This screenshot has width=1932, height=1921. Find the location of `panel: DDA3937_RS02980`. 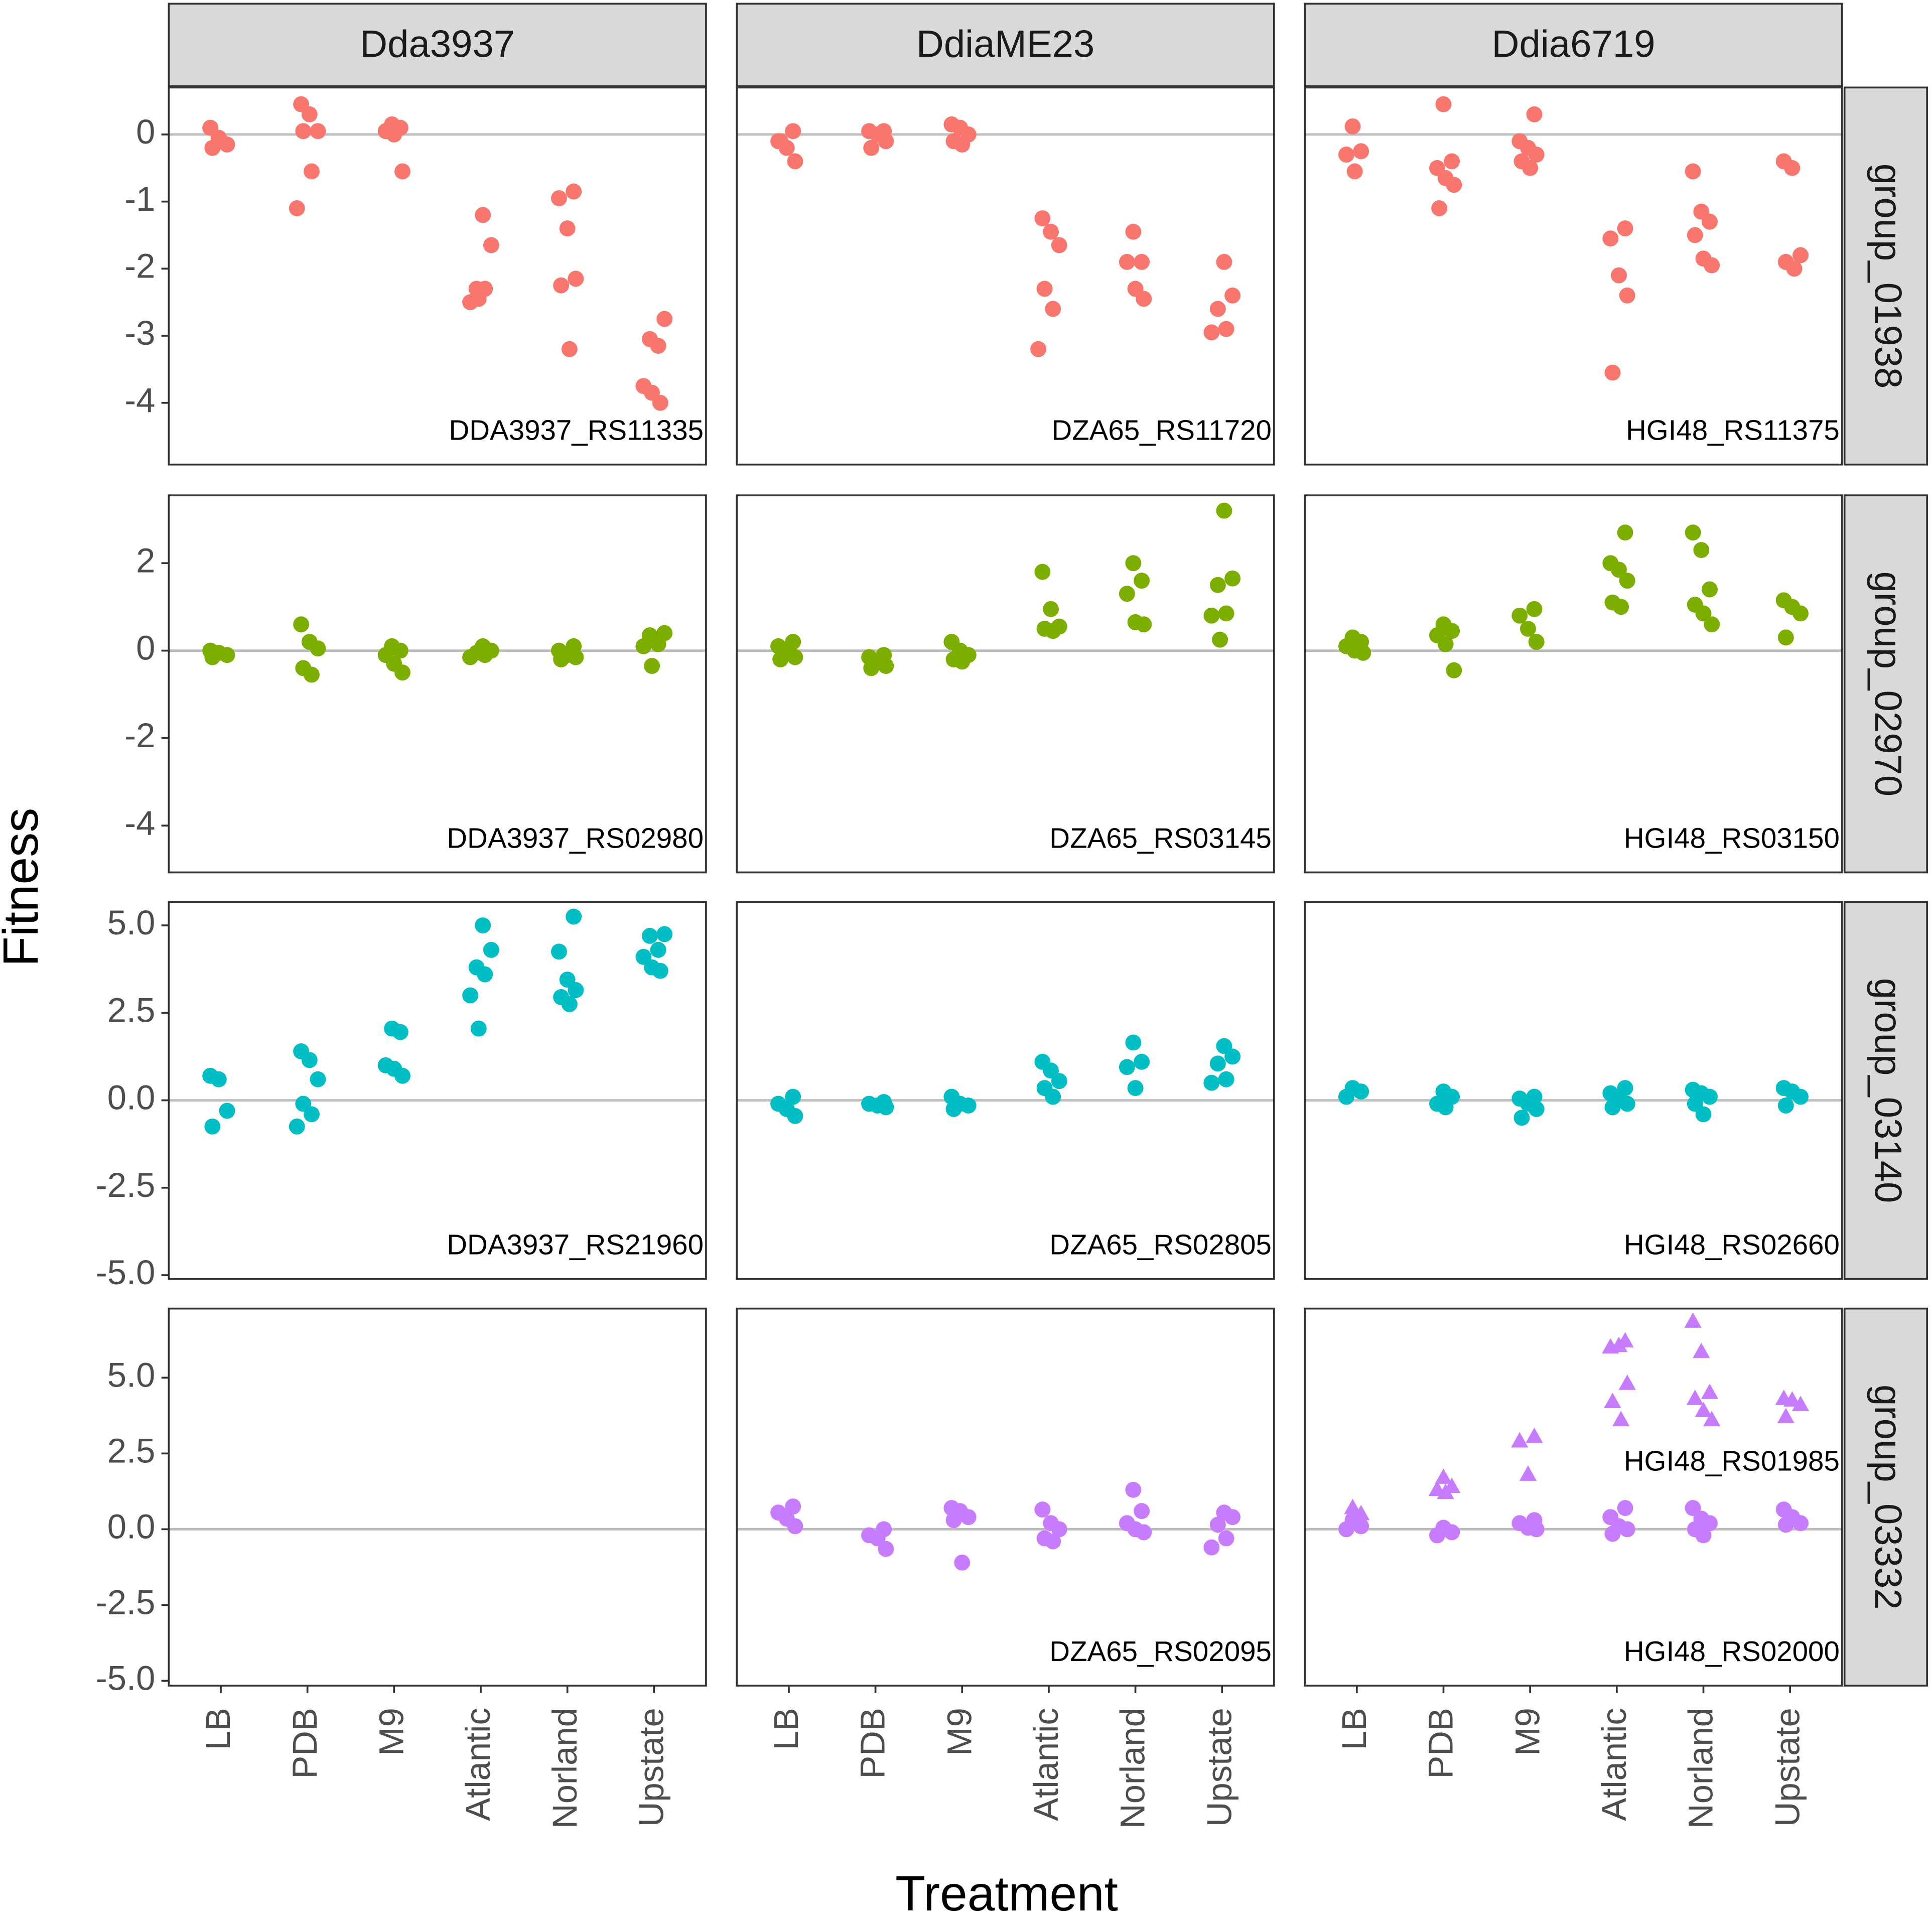

panel: DDA3937_RS02980 is located at coordinates (437, 684).